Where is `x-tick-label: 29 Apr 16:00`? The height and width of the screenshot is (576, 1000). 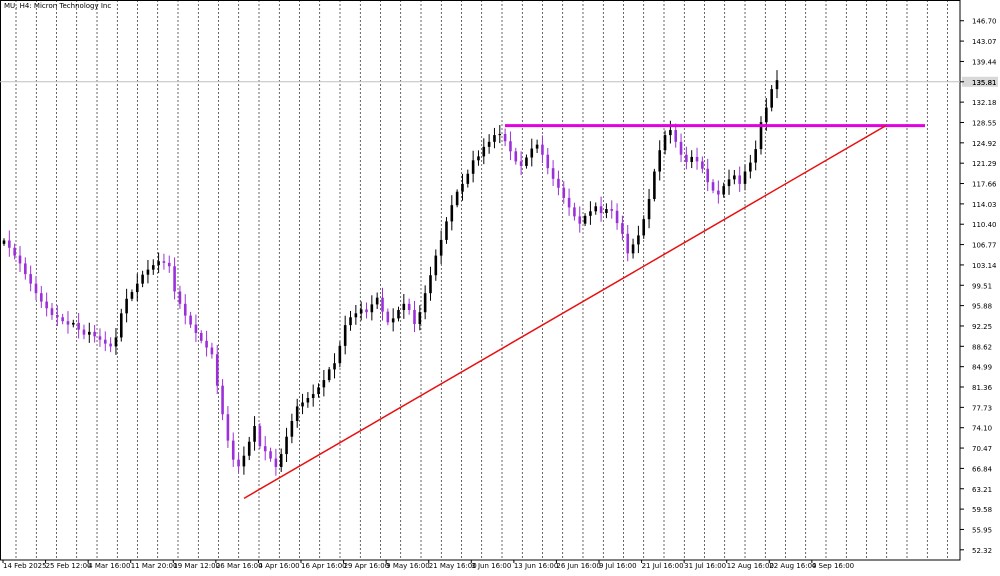
x-tick-label: 29 Apr 16:00 is located at coordinates (367, 566).